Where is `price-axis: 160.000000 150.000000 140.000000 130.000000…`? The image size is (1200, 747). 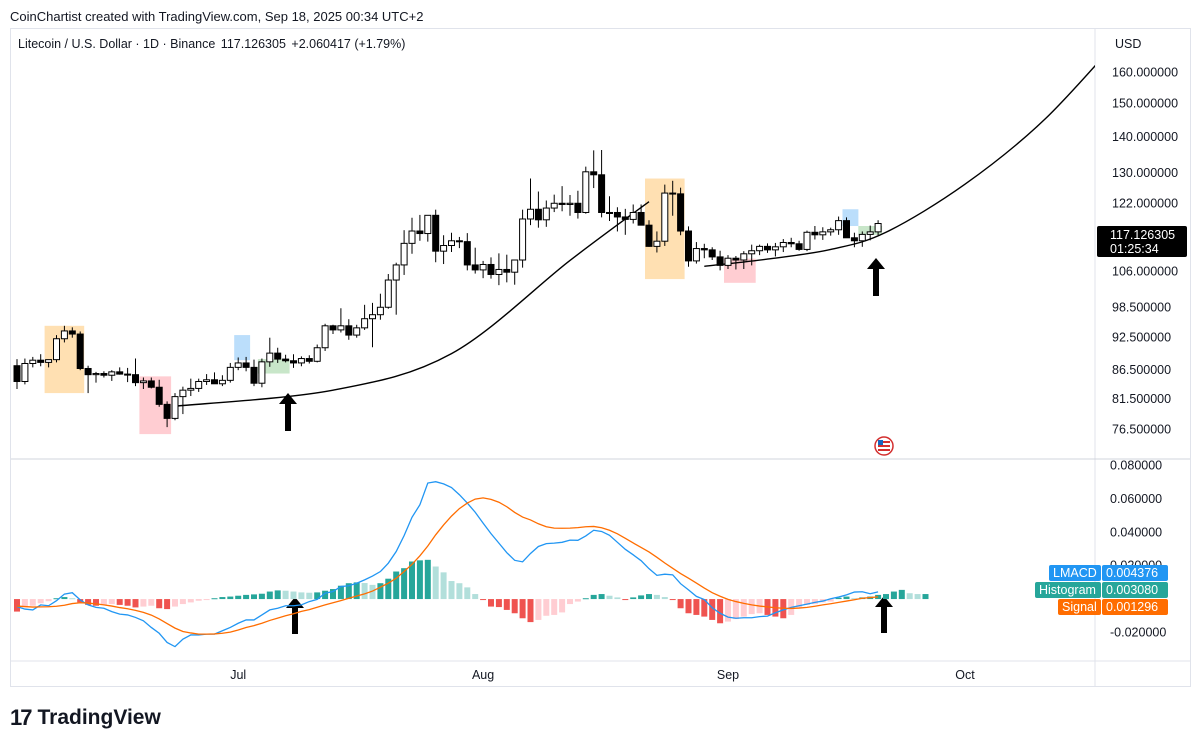
price-axis: 160.000000 150.000000 140.000000 130.000000… is located at coordinates (1145, 250).